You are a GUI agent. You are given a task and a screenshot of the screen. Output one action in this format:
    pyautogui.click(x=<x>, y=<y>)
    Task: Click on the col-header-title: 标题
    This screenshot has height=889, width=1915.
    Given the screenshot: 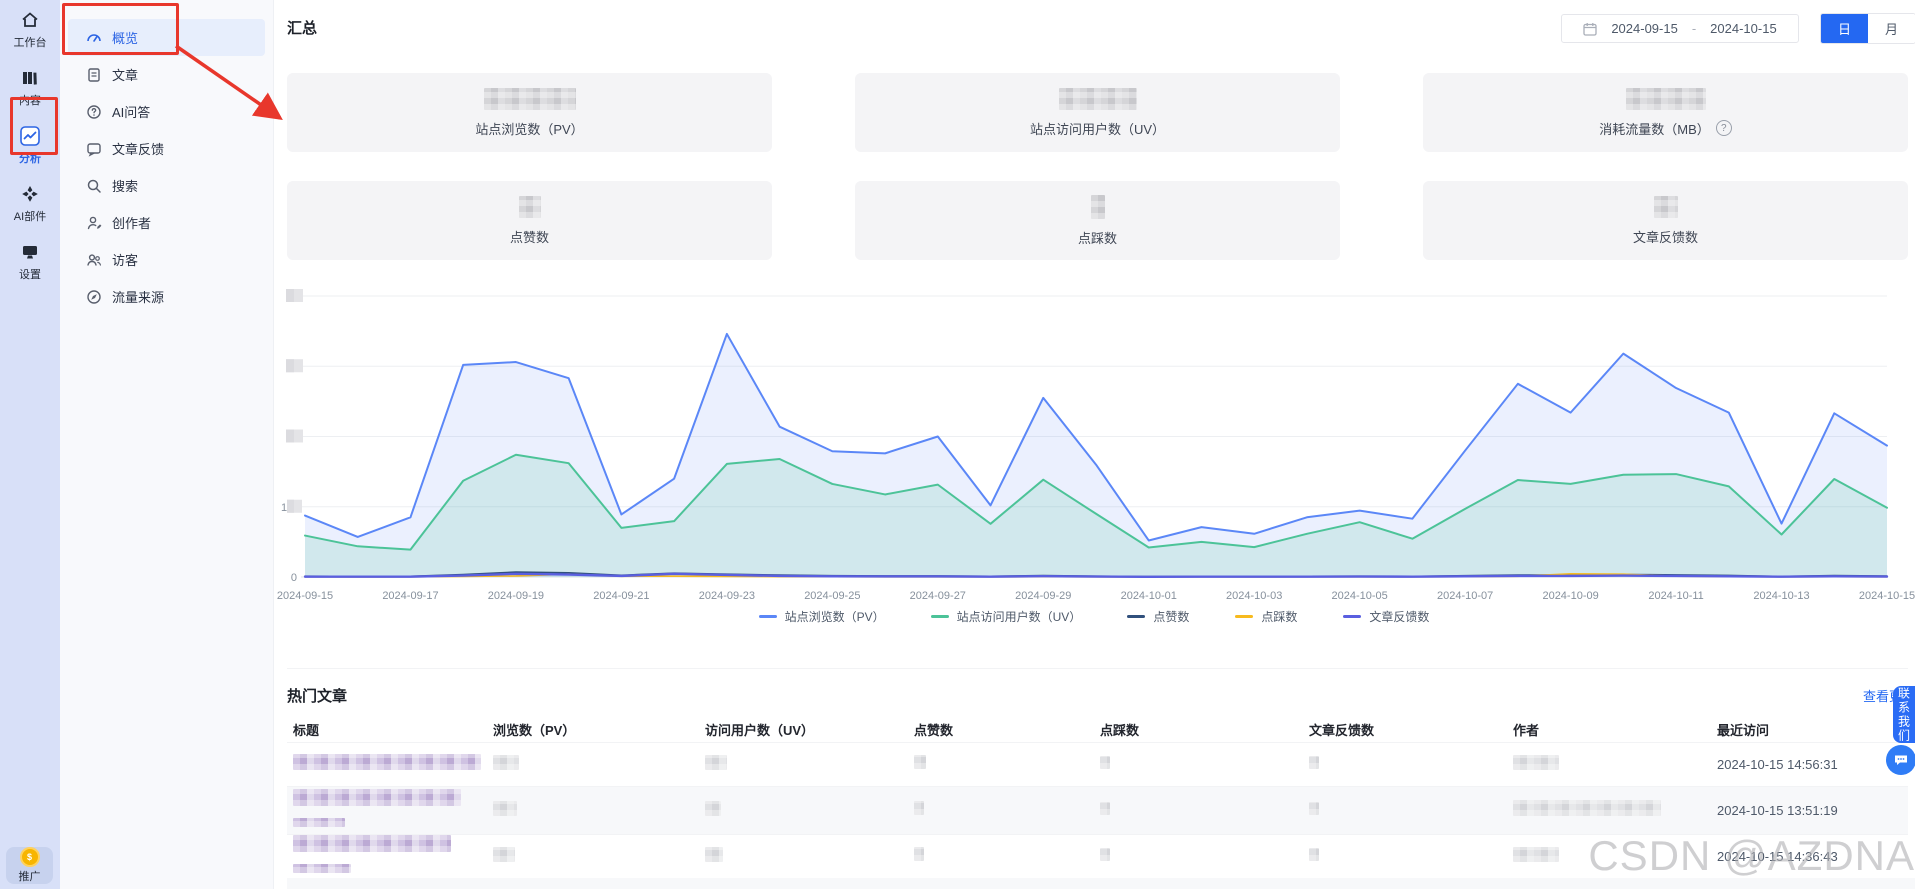 What is the action you would take?
    pyautogui.click(x=306, y=730)
    